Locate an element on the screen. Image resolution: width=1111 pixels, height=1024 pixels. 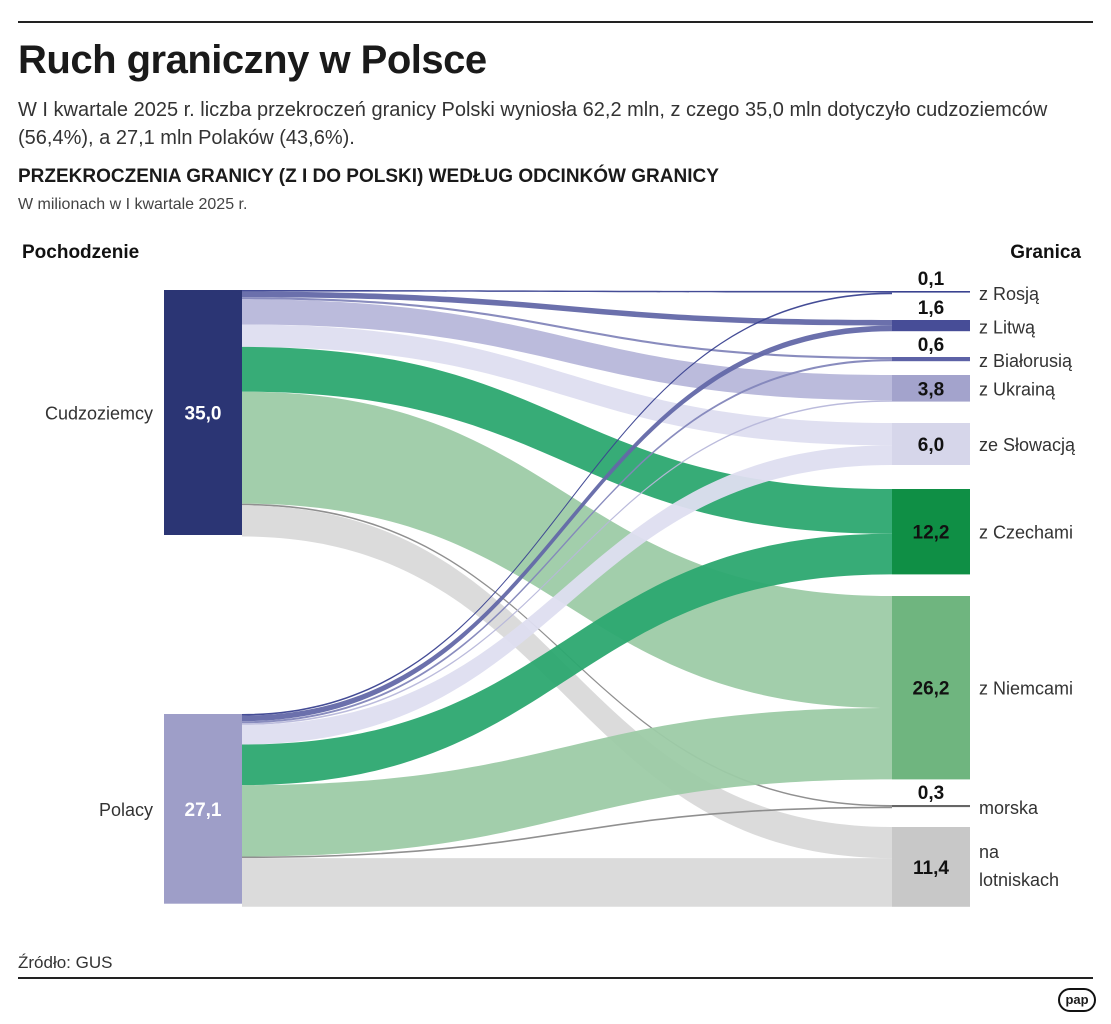
target-value-label: 6,0 is located at coordinates (931, 445).